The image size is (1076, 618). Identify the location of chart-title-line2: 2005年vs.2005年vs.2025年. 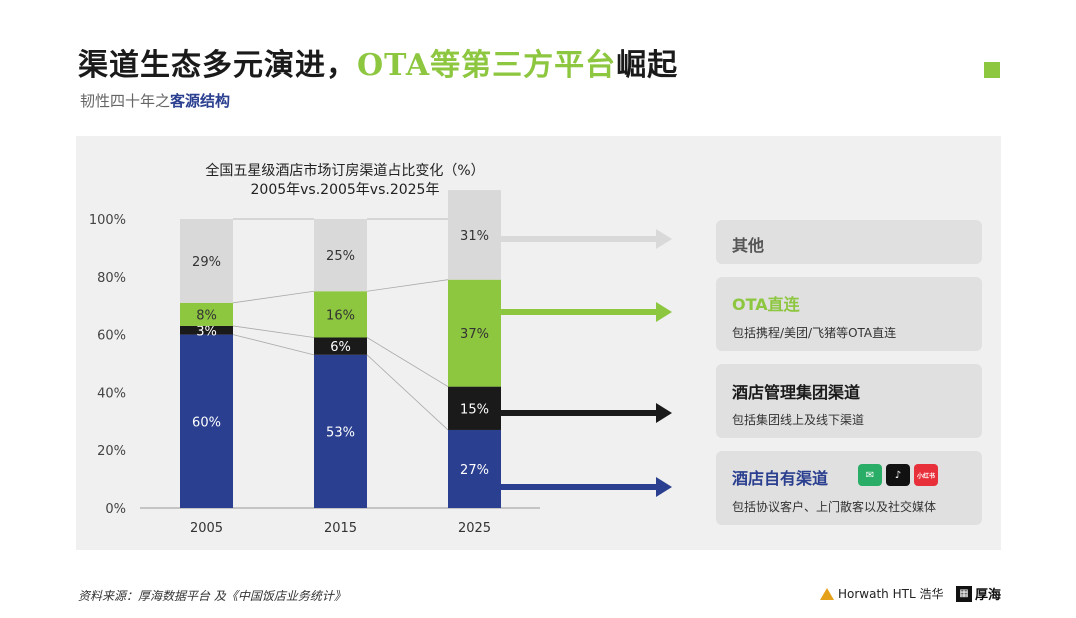
(345, 190).